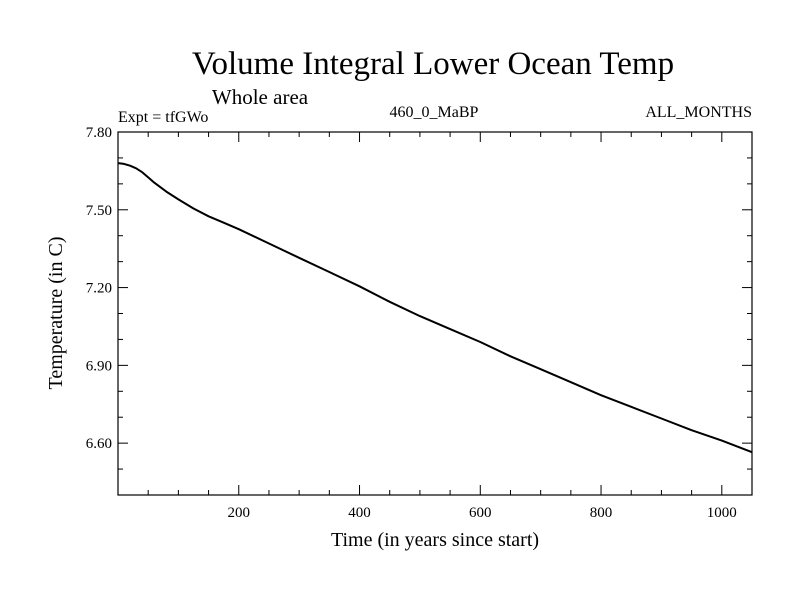 The image size is (800, 600). I want to click on period-label: 460_0_MaBP, so click(434, 112).